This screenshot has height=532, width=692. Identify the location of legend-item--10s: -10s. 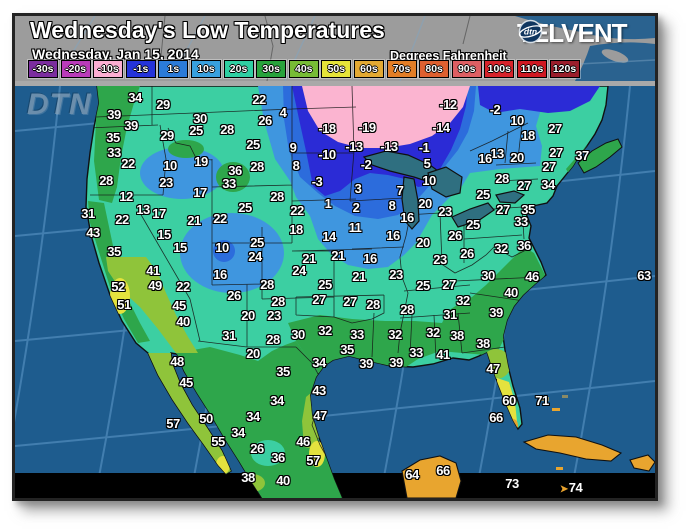
(108, 69).